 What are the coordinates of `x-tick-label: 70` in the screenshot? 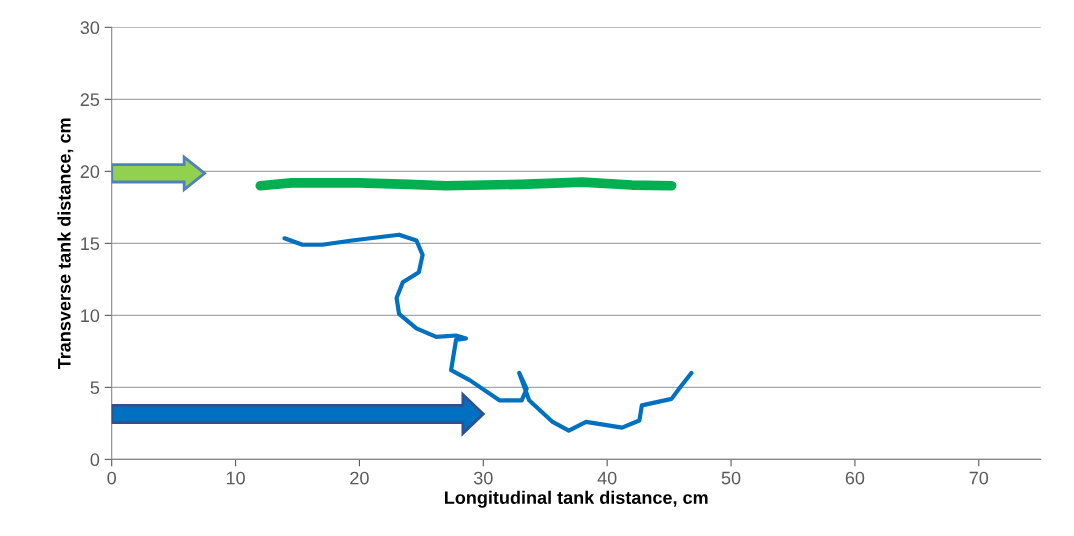 It's located at (979, 478).